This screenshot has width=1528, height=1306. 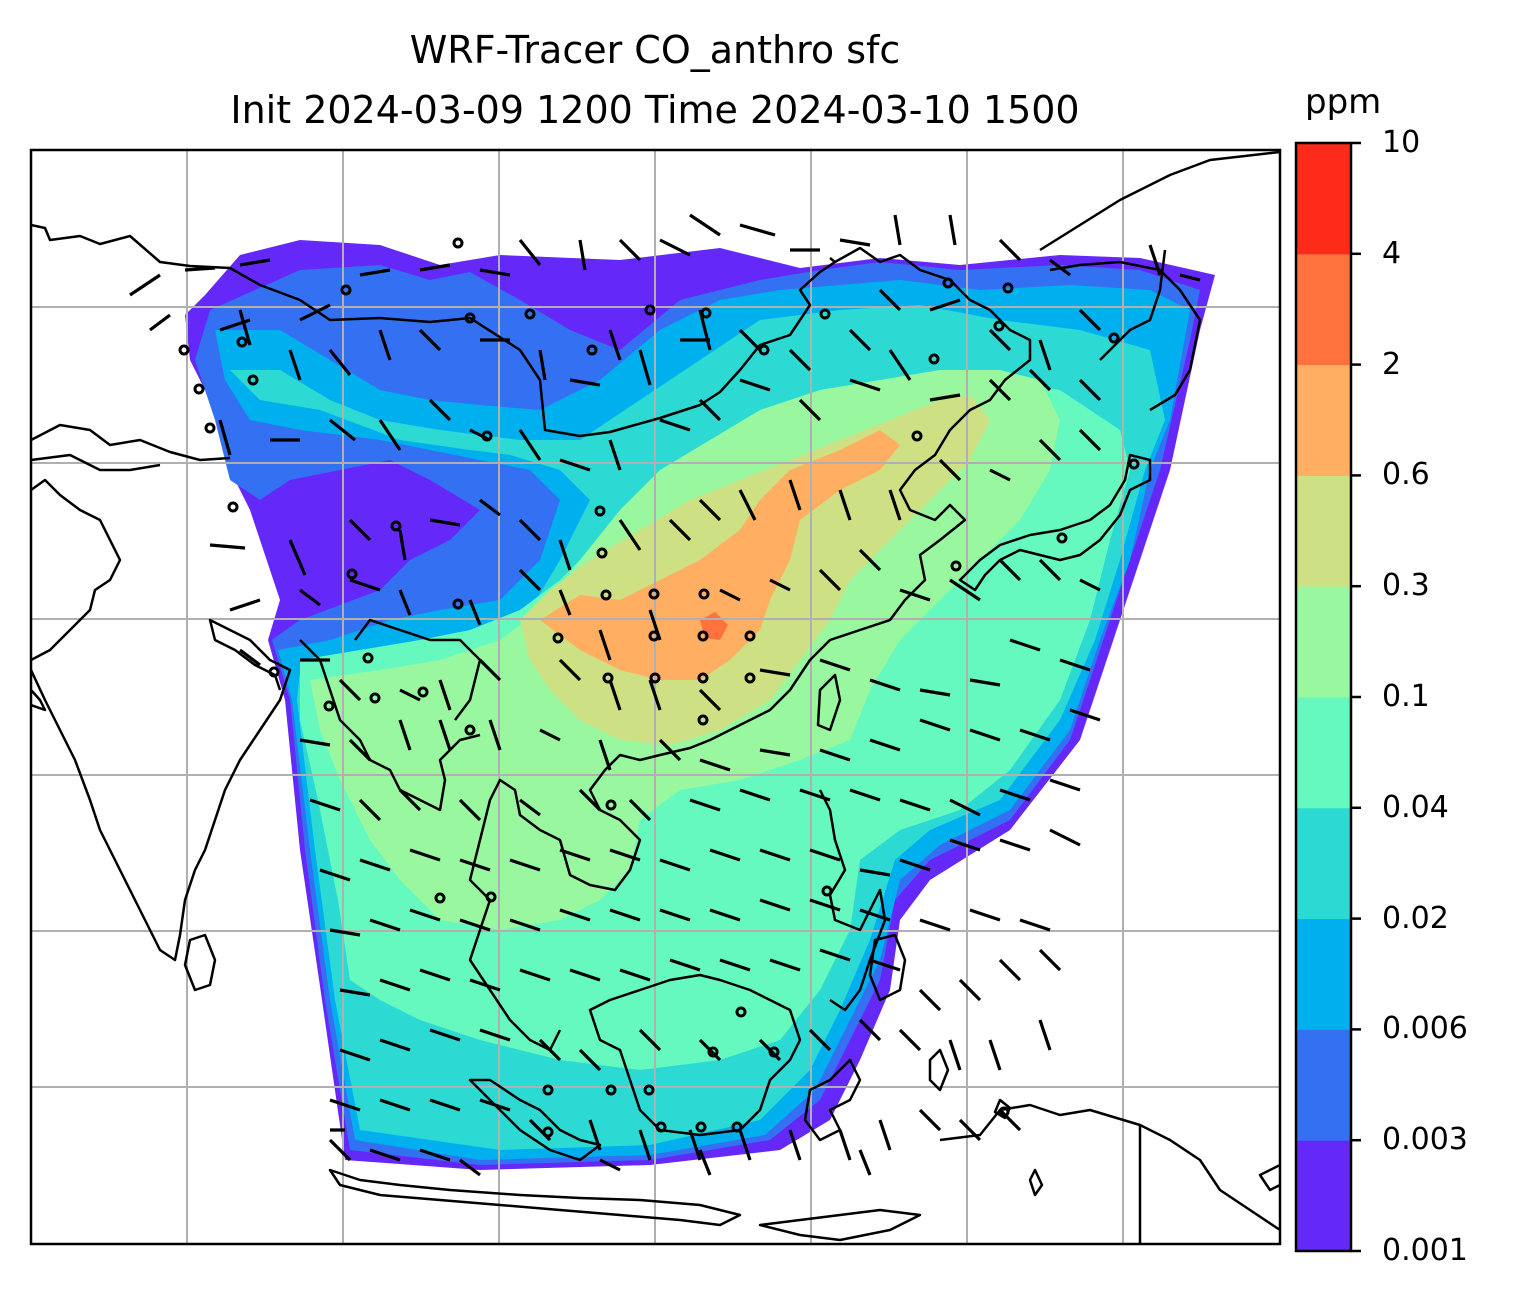 I want to click on colorbar-tick-label: 0.003, so click(x=1425, y=1140).